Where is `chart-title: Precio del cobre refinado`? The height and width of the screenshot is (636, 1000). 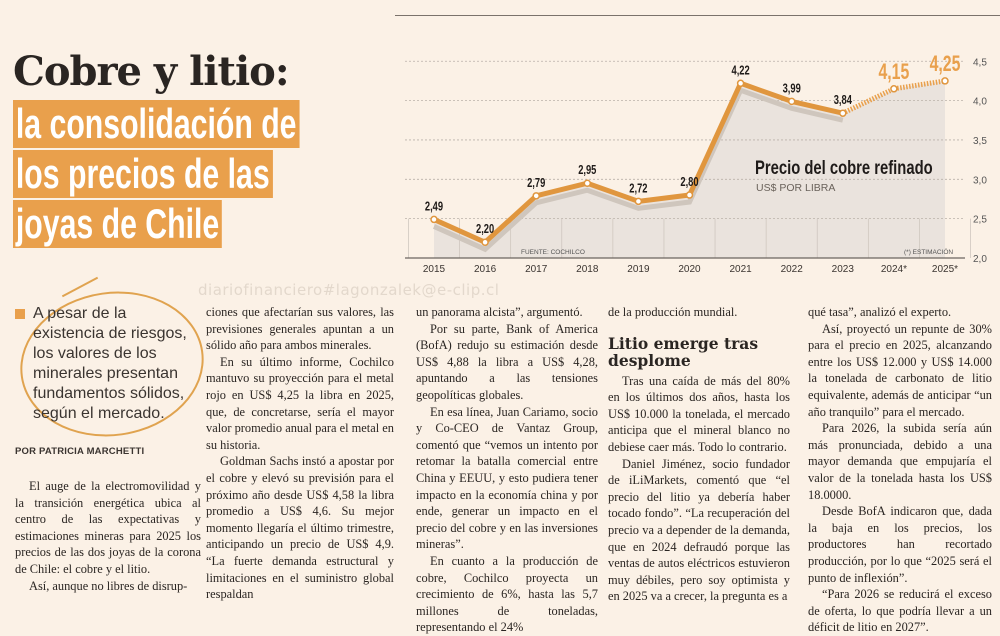
chart-title: Precio del cobre refinado is located at coordinates (844, 167).